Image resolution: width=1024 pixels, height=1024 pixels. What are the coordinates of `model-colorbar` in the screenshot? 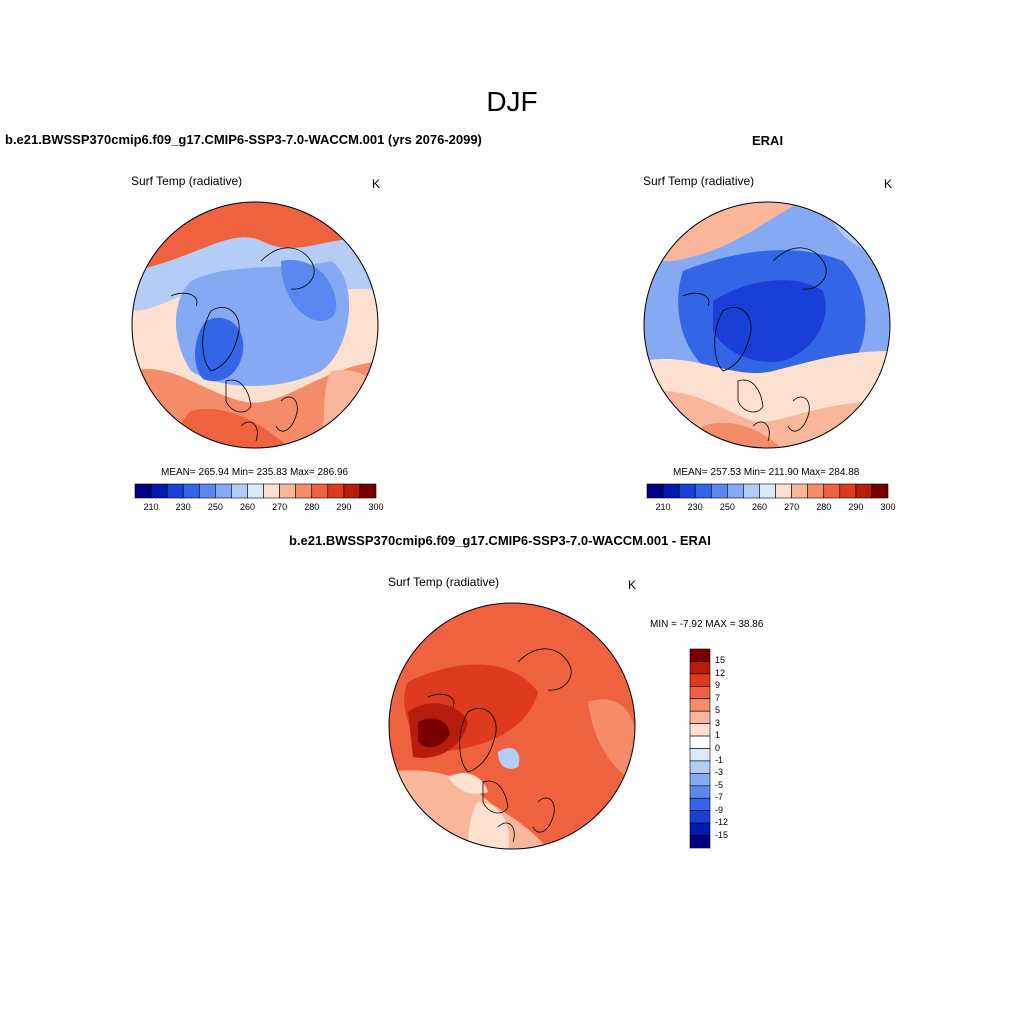 It's located at (255, 491).